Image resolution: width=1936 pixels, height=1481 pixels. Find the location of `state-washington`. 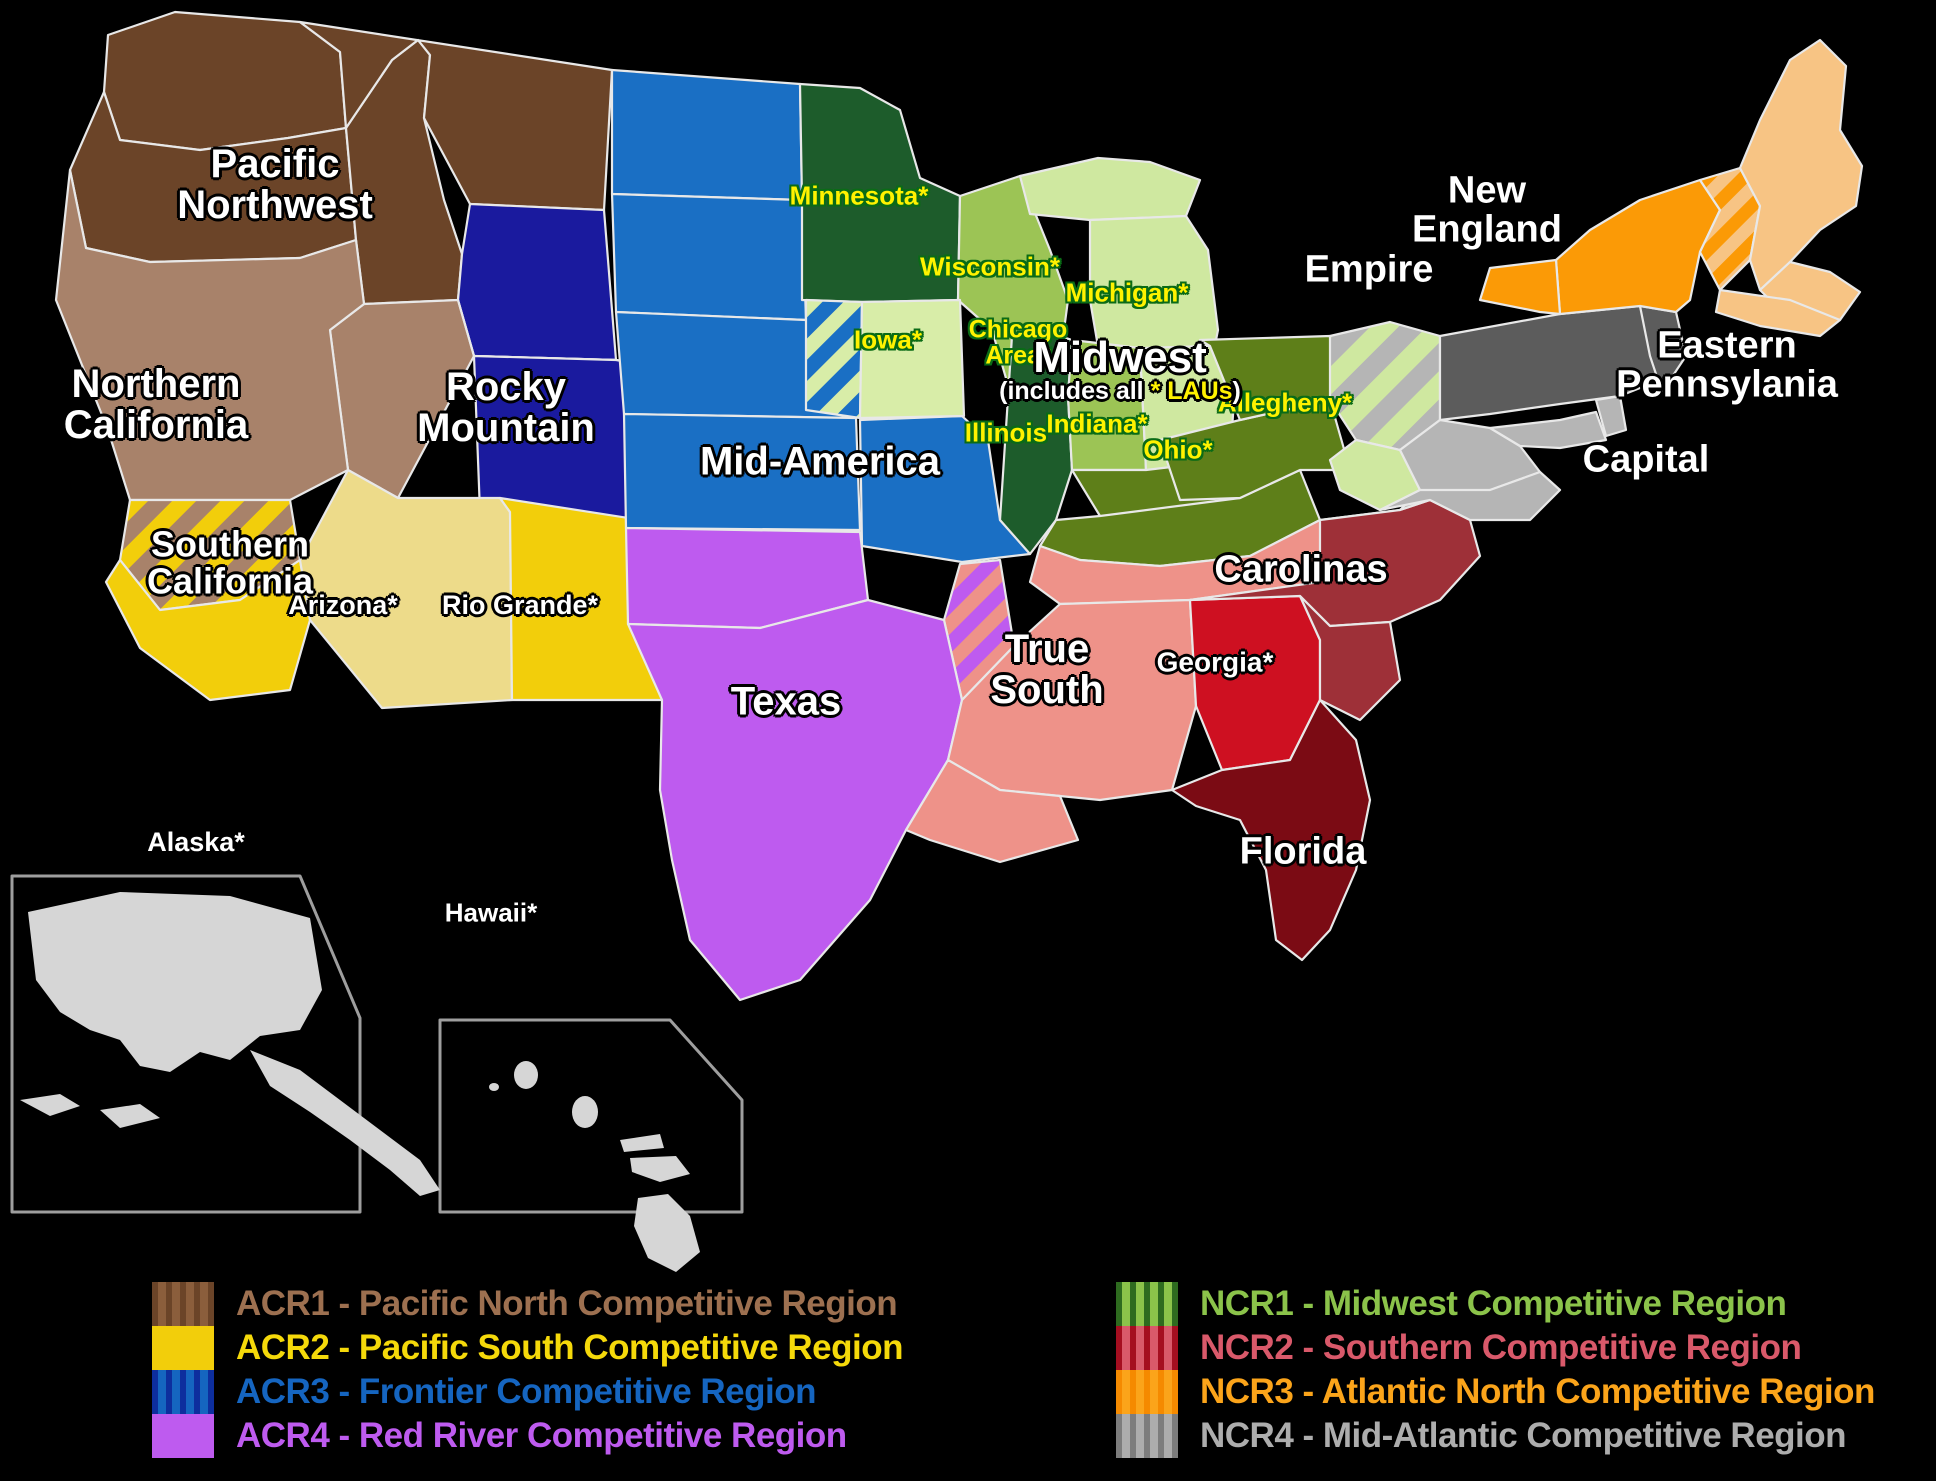

state-washington is located at coordinates (225, 81).